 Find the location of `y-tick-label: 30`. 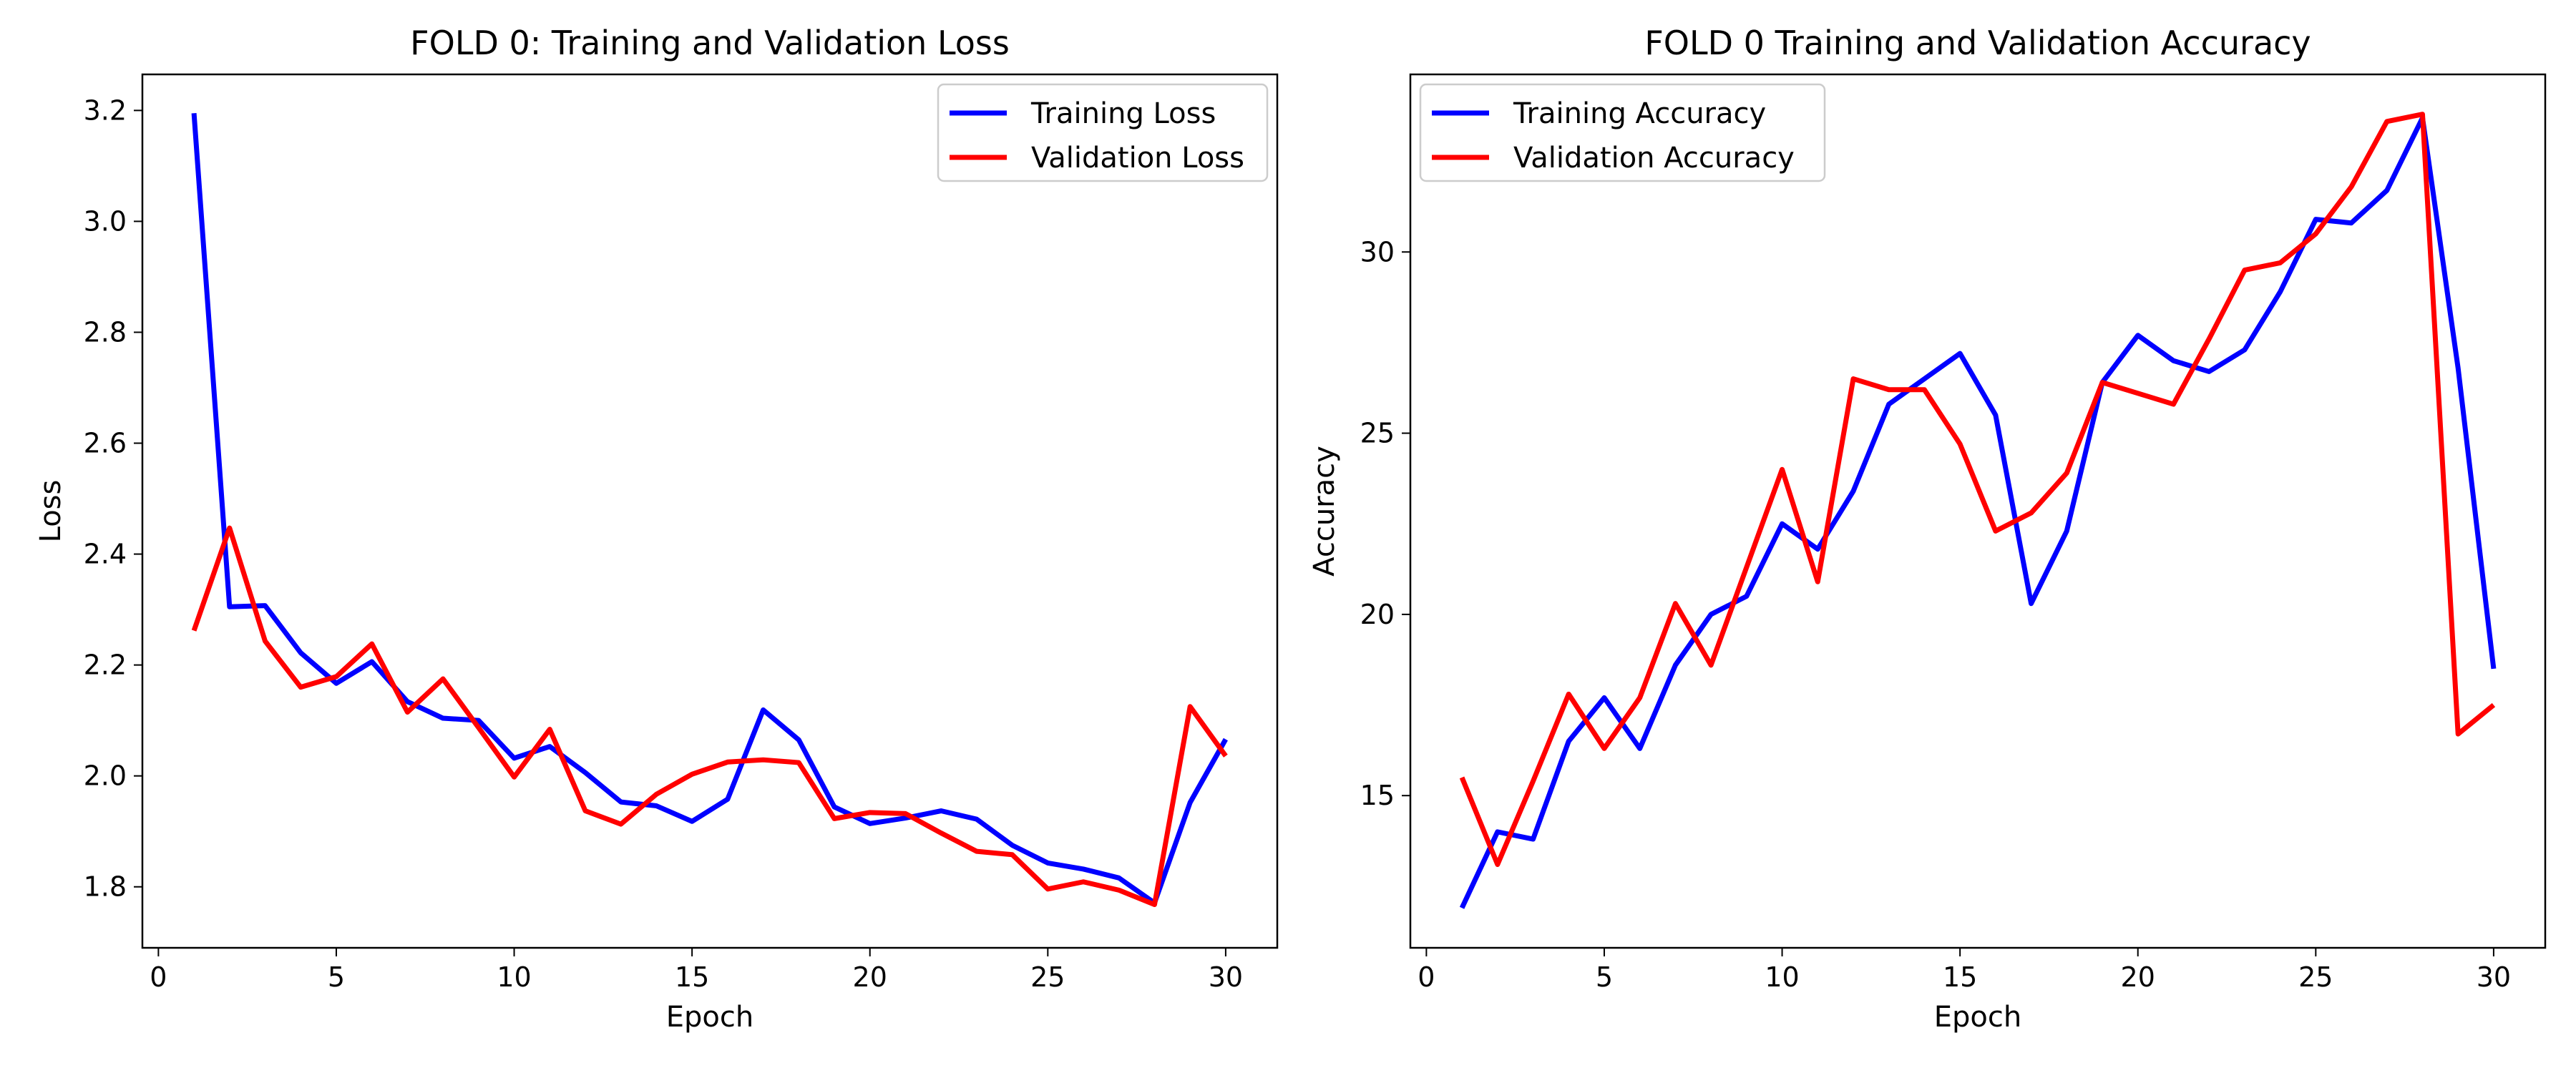

y-tick-label: 30 is located at coordinates (1377, 252).